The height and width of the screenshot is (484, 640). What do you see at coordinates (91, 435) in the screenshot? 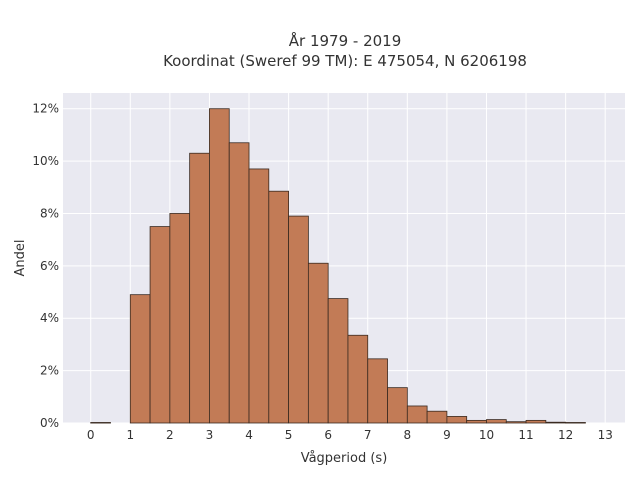
I see `x-tick-label: 0` at bounding box center [91, 435].